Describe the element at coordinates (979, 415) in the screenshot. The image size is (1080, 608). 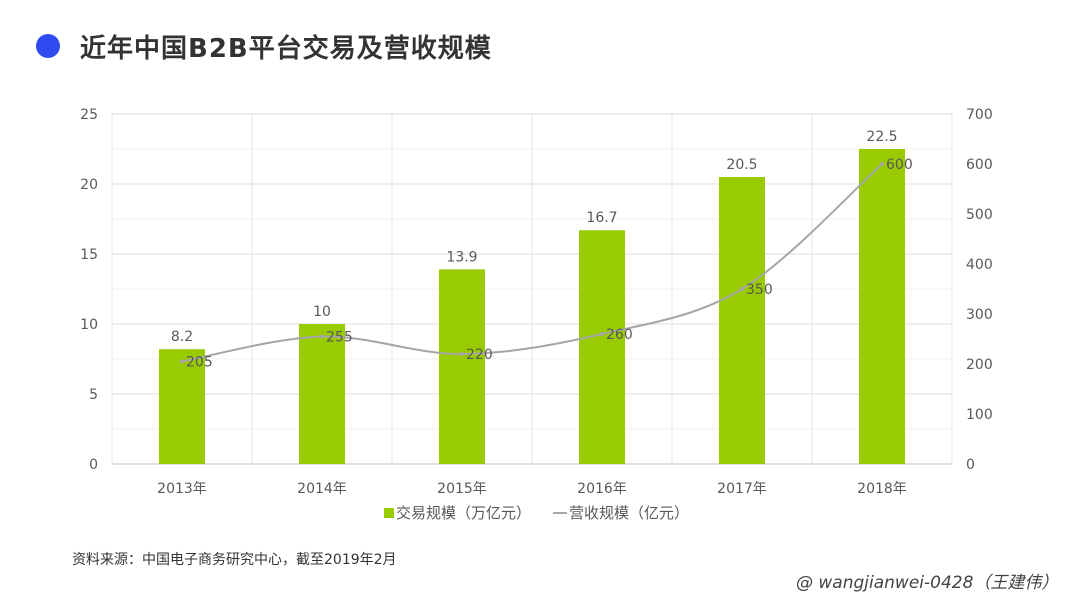
I see `y-right-tick-label: 100` at that location.